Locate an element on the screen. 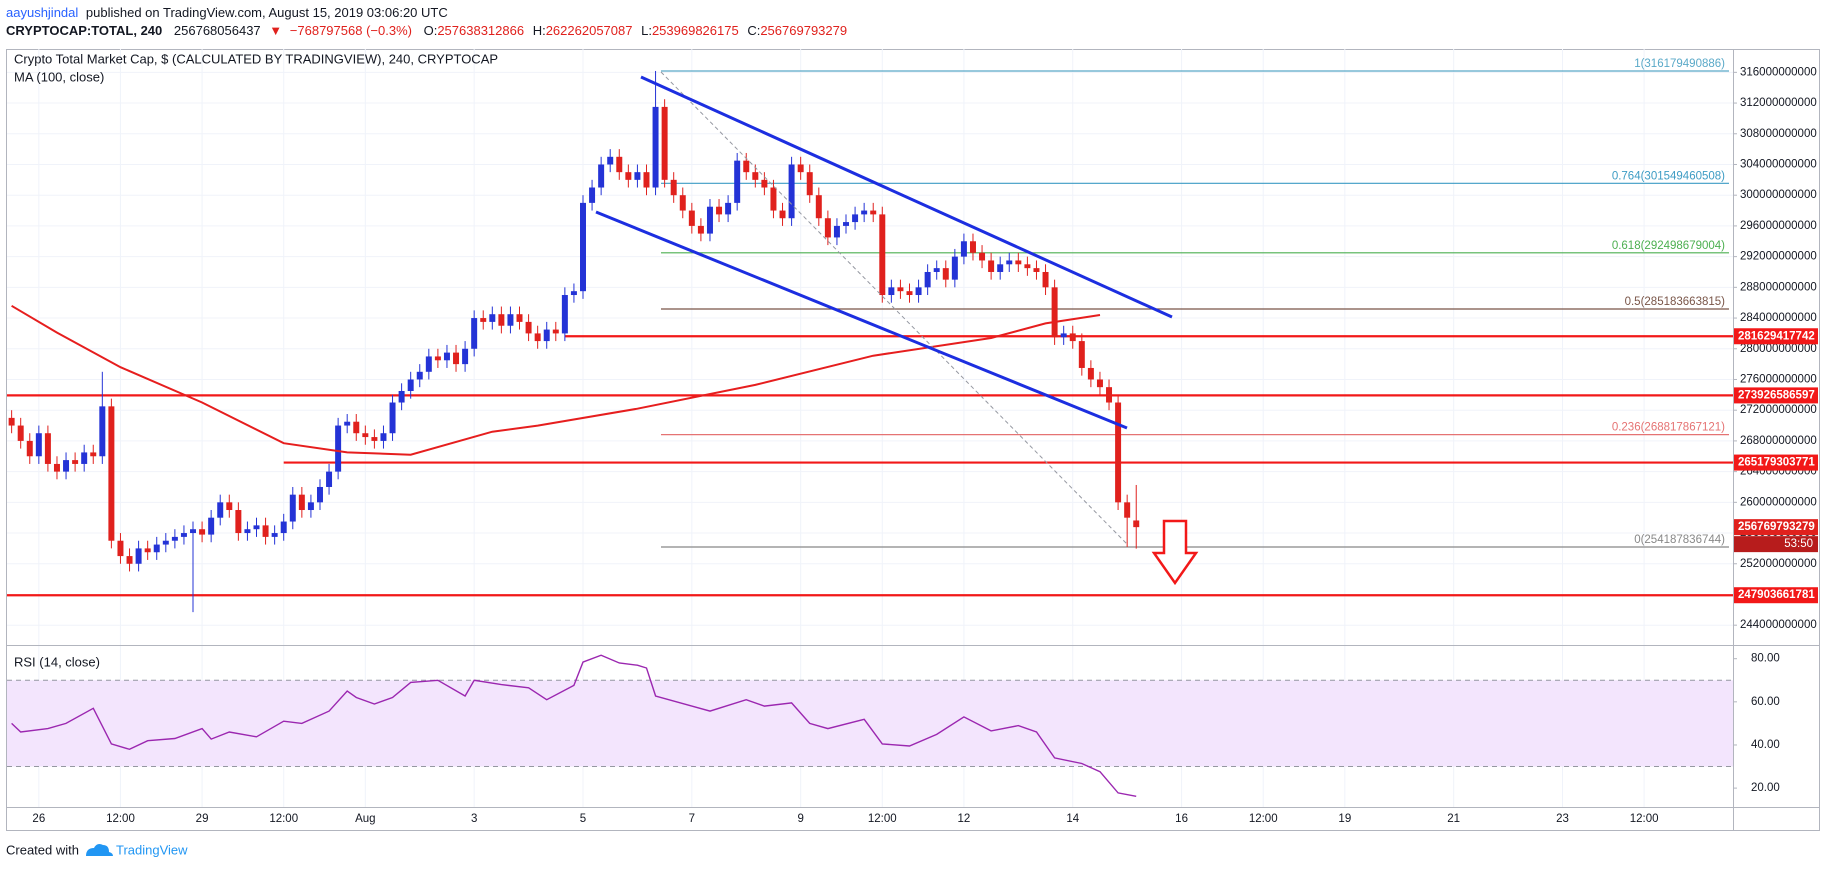 This screenshot has height=873, width=1828. author: aayushjindal is located at coordinates (42, 12).